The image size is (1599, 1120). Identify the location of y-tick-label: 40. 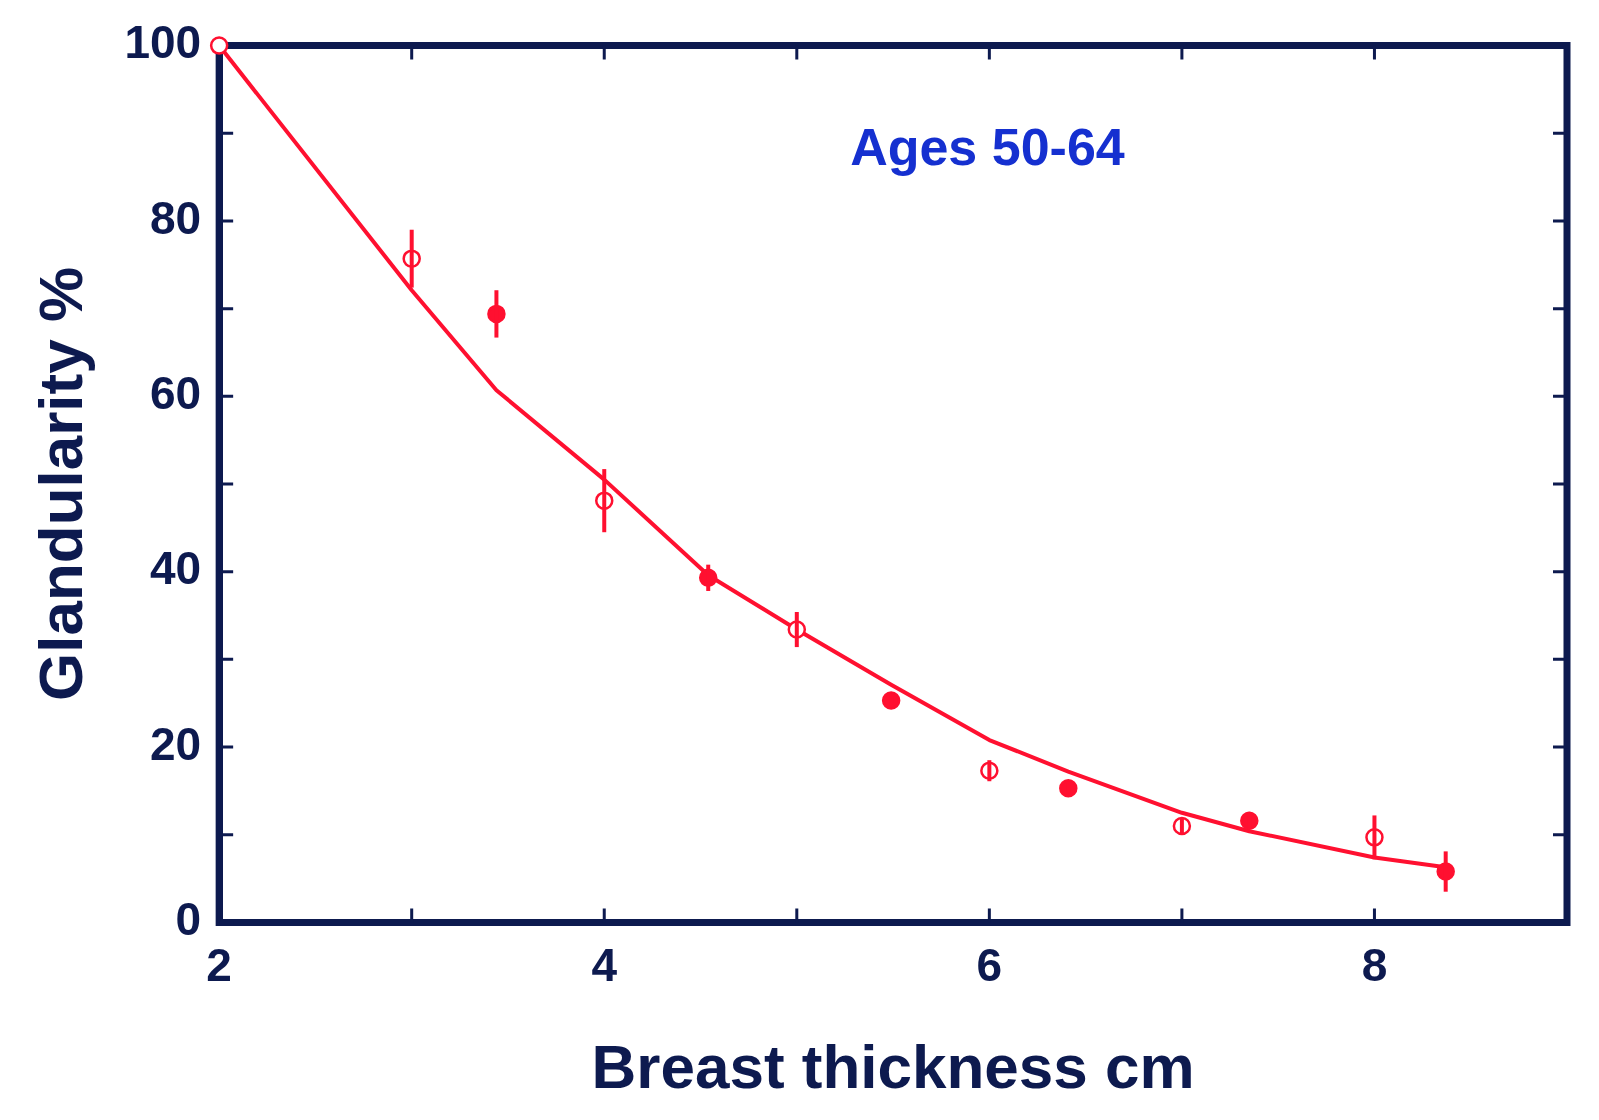
(175, 568).